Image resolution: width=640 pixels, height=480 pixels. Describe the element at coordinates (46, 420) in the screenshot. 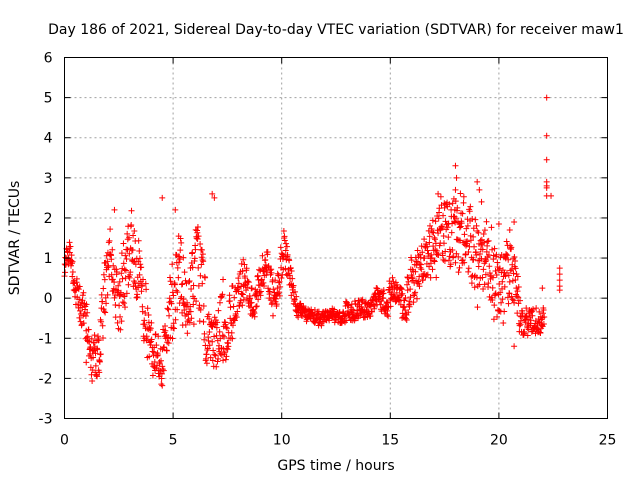

I see `y-tick-label: -3` at that location.